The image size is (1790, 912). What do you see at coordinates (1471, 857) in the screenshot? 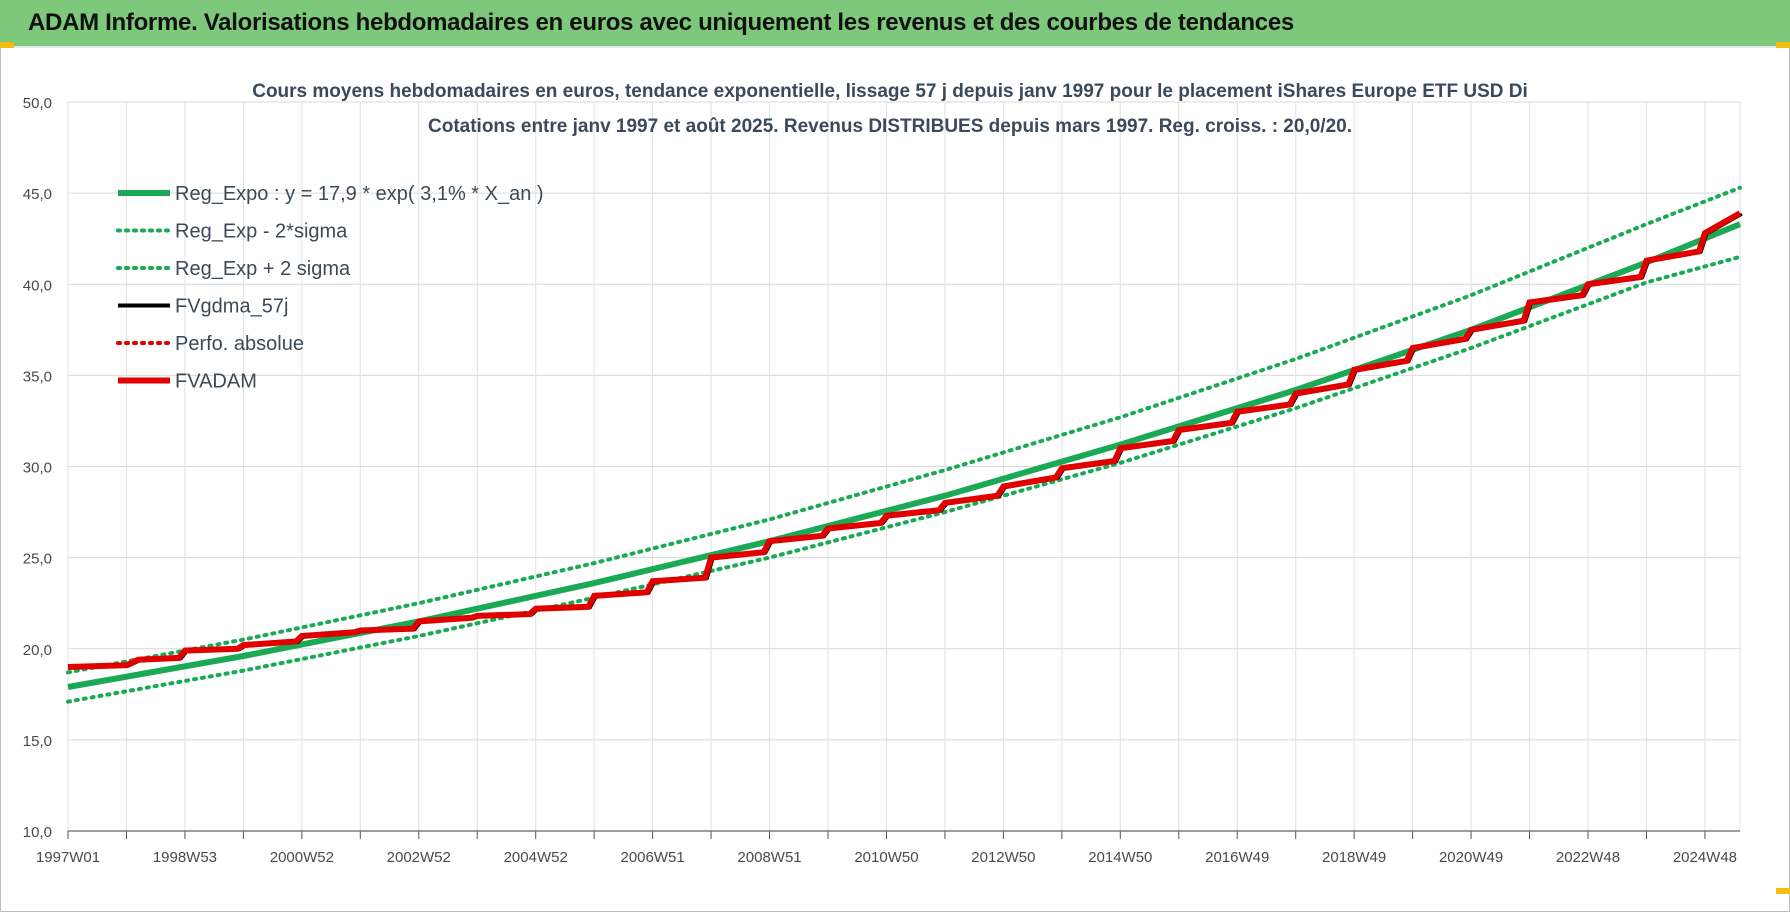
I see `x-tick-label: 2020W49` at bounding box center [1471, 857].